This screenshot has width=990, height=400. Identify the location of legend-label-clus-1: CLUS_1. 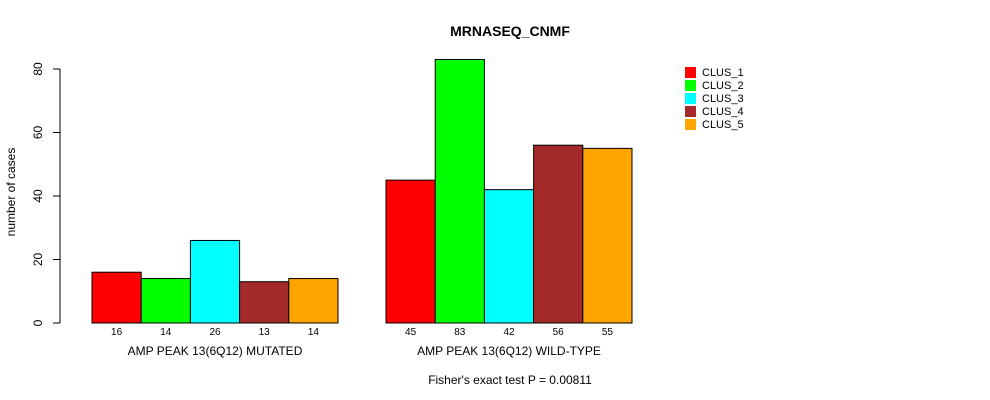
(723, 73).